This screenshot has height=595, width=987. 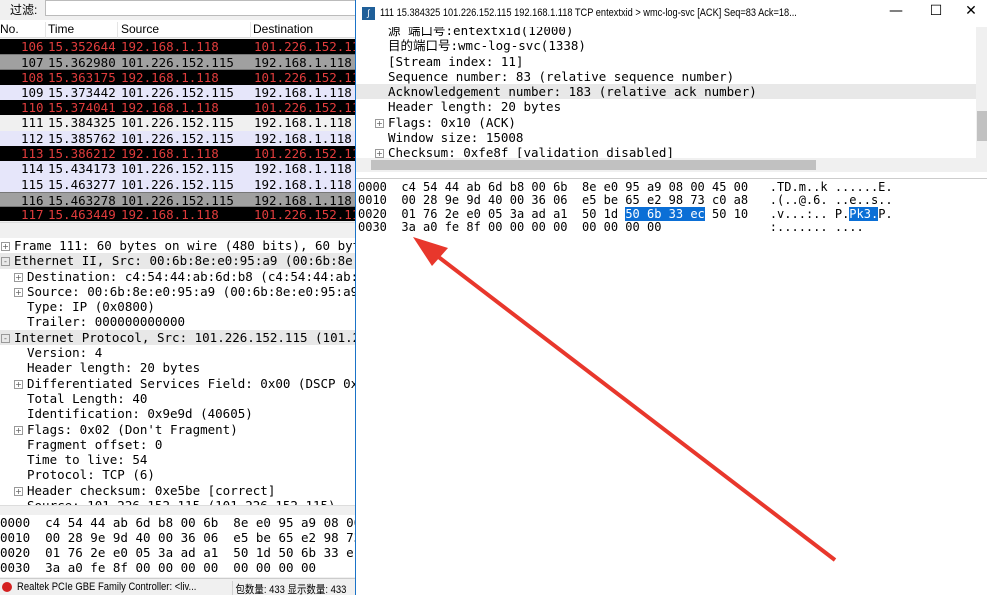 I want to click on tree-hscrollbar, so click(x=671, y=165).